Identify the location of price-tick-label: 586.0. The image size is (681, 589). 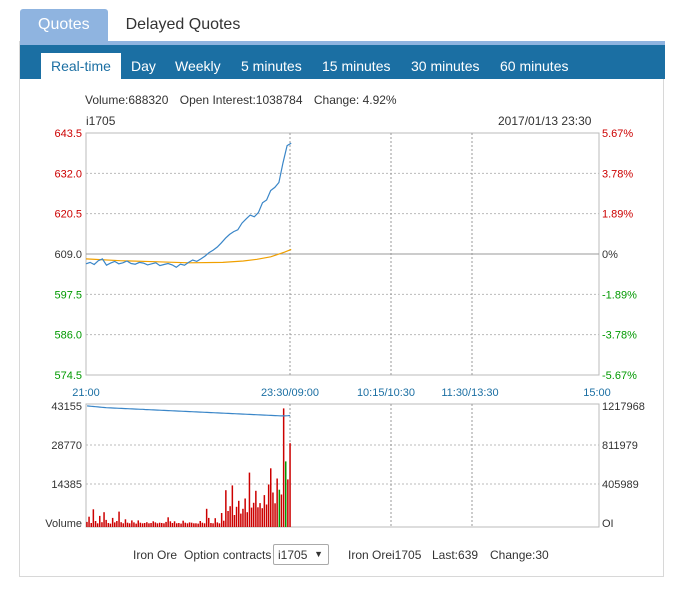
(68, 336).